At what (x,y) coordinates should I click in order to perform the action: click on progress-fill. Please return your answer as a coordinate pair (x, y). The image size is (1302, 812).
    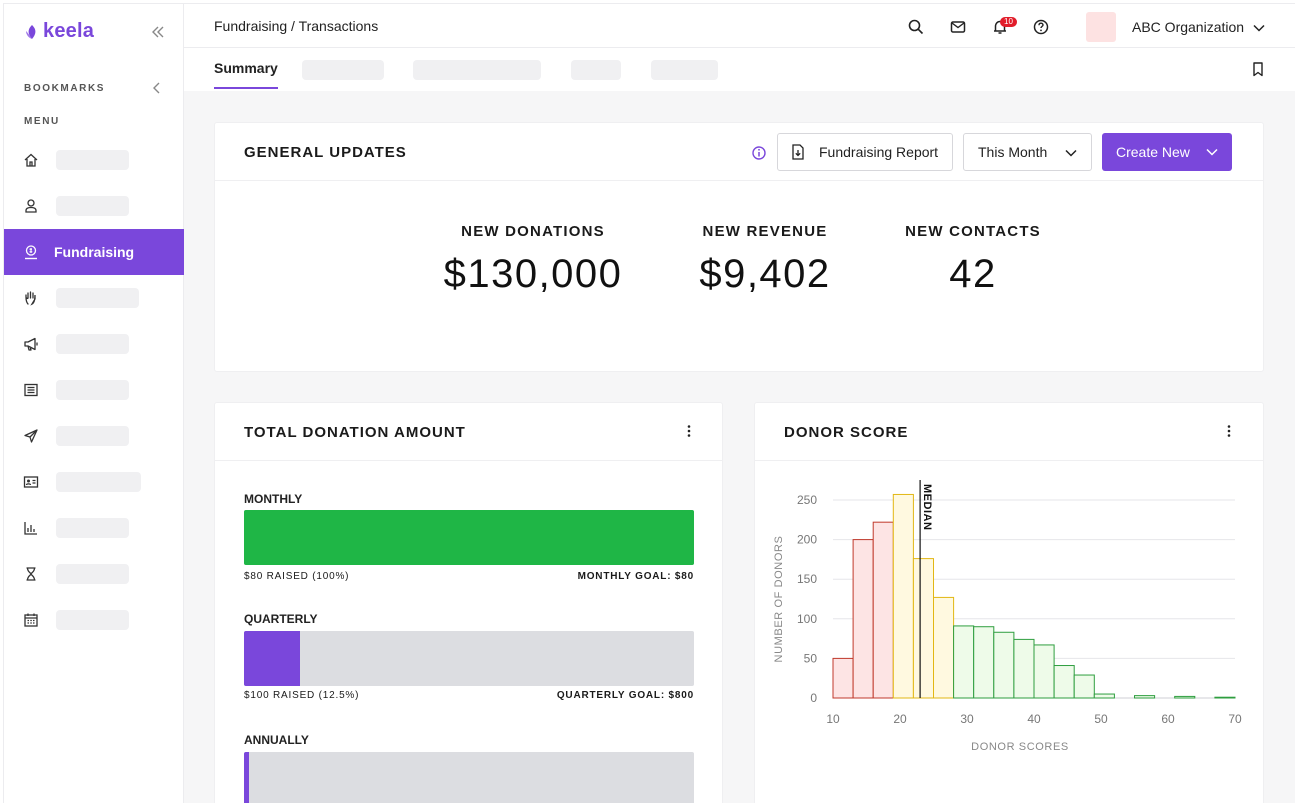
    Looking at the image, I should click on (247, 777).